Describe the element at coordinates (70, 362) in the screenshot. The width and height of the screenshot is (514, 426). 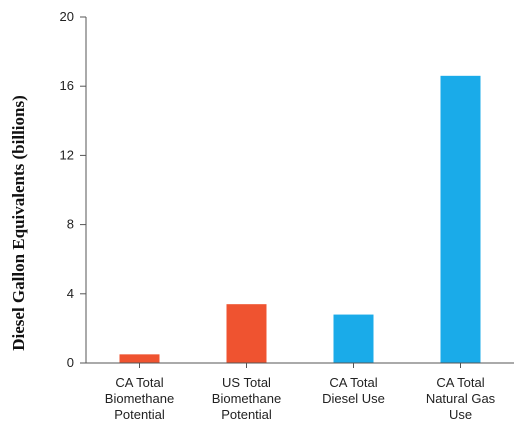
I see `y-tick-label: 0` at that location.